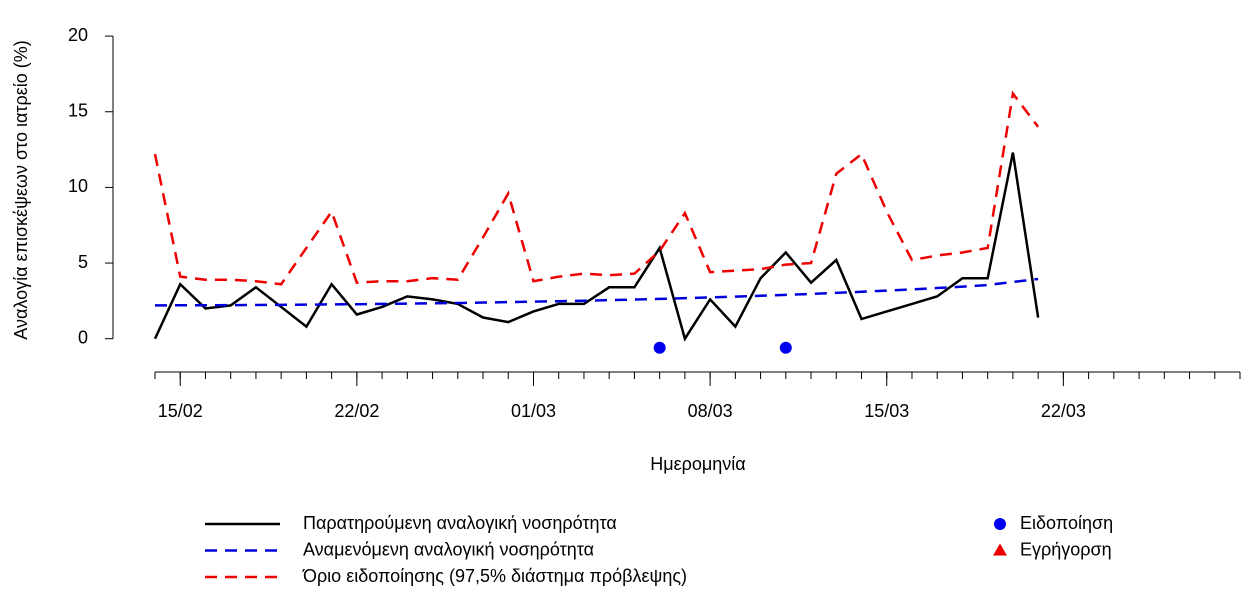  I want to click on y-tick-label: 20, so click(78, 35).